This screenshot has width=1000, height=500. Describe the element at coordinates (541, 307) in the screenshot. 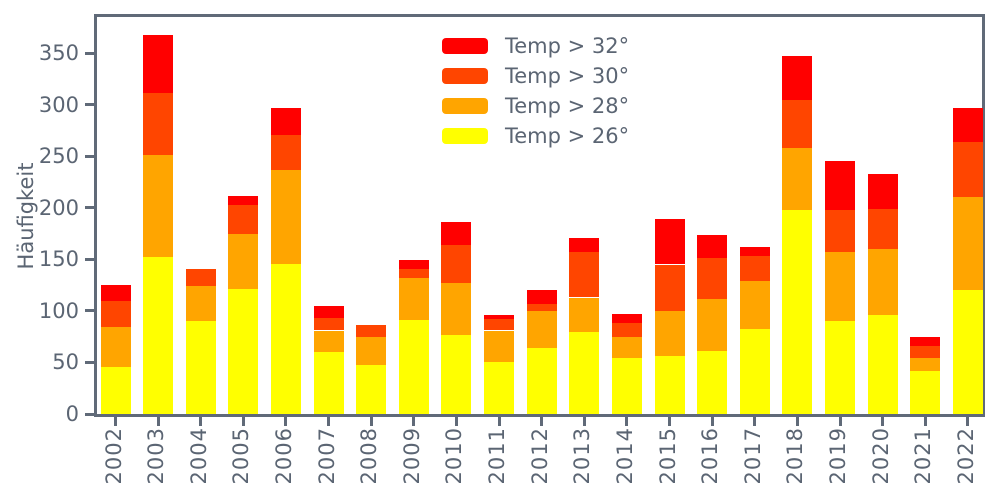

I see `bar-2012-segment-temp-30temp-` at that location.